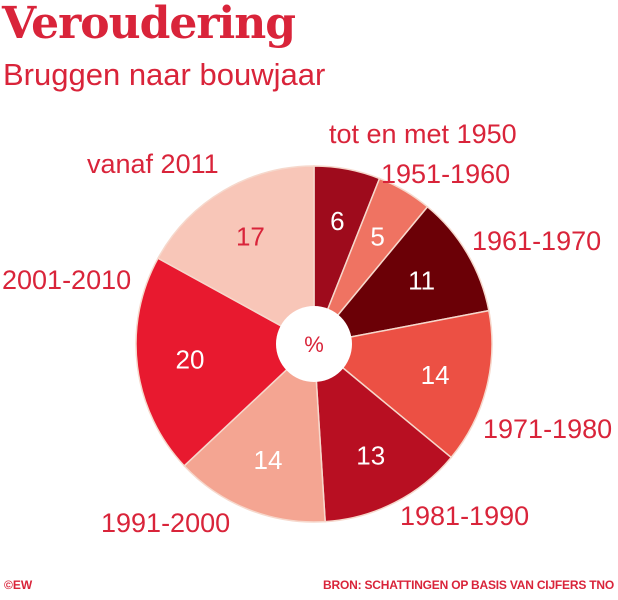 The width and height of the screenshot is (618, 600). Describe the element at coordinates (190, 360) in the screenshot. I see `slice-value: 20` at that location.